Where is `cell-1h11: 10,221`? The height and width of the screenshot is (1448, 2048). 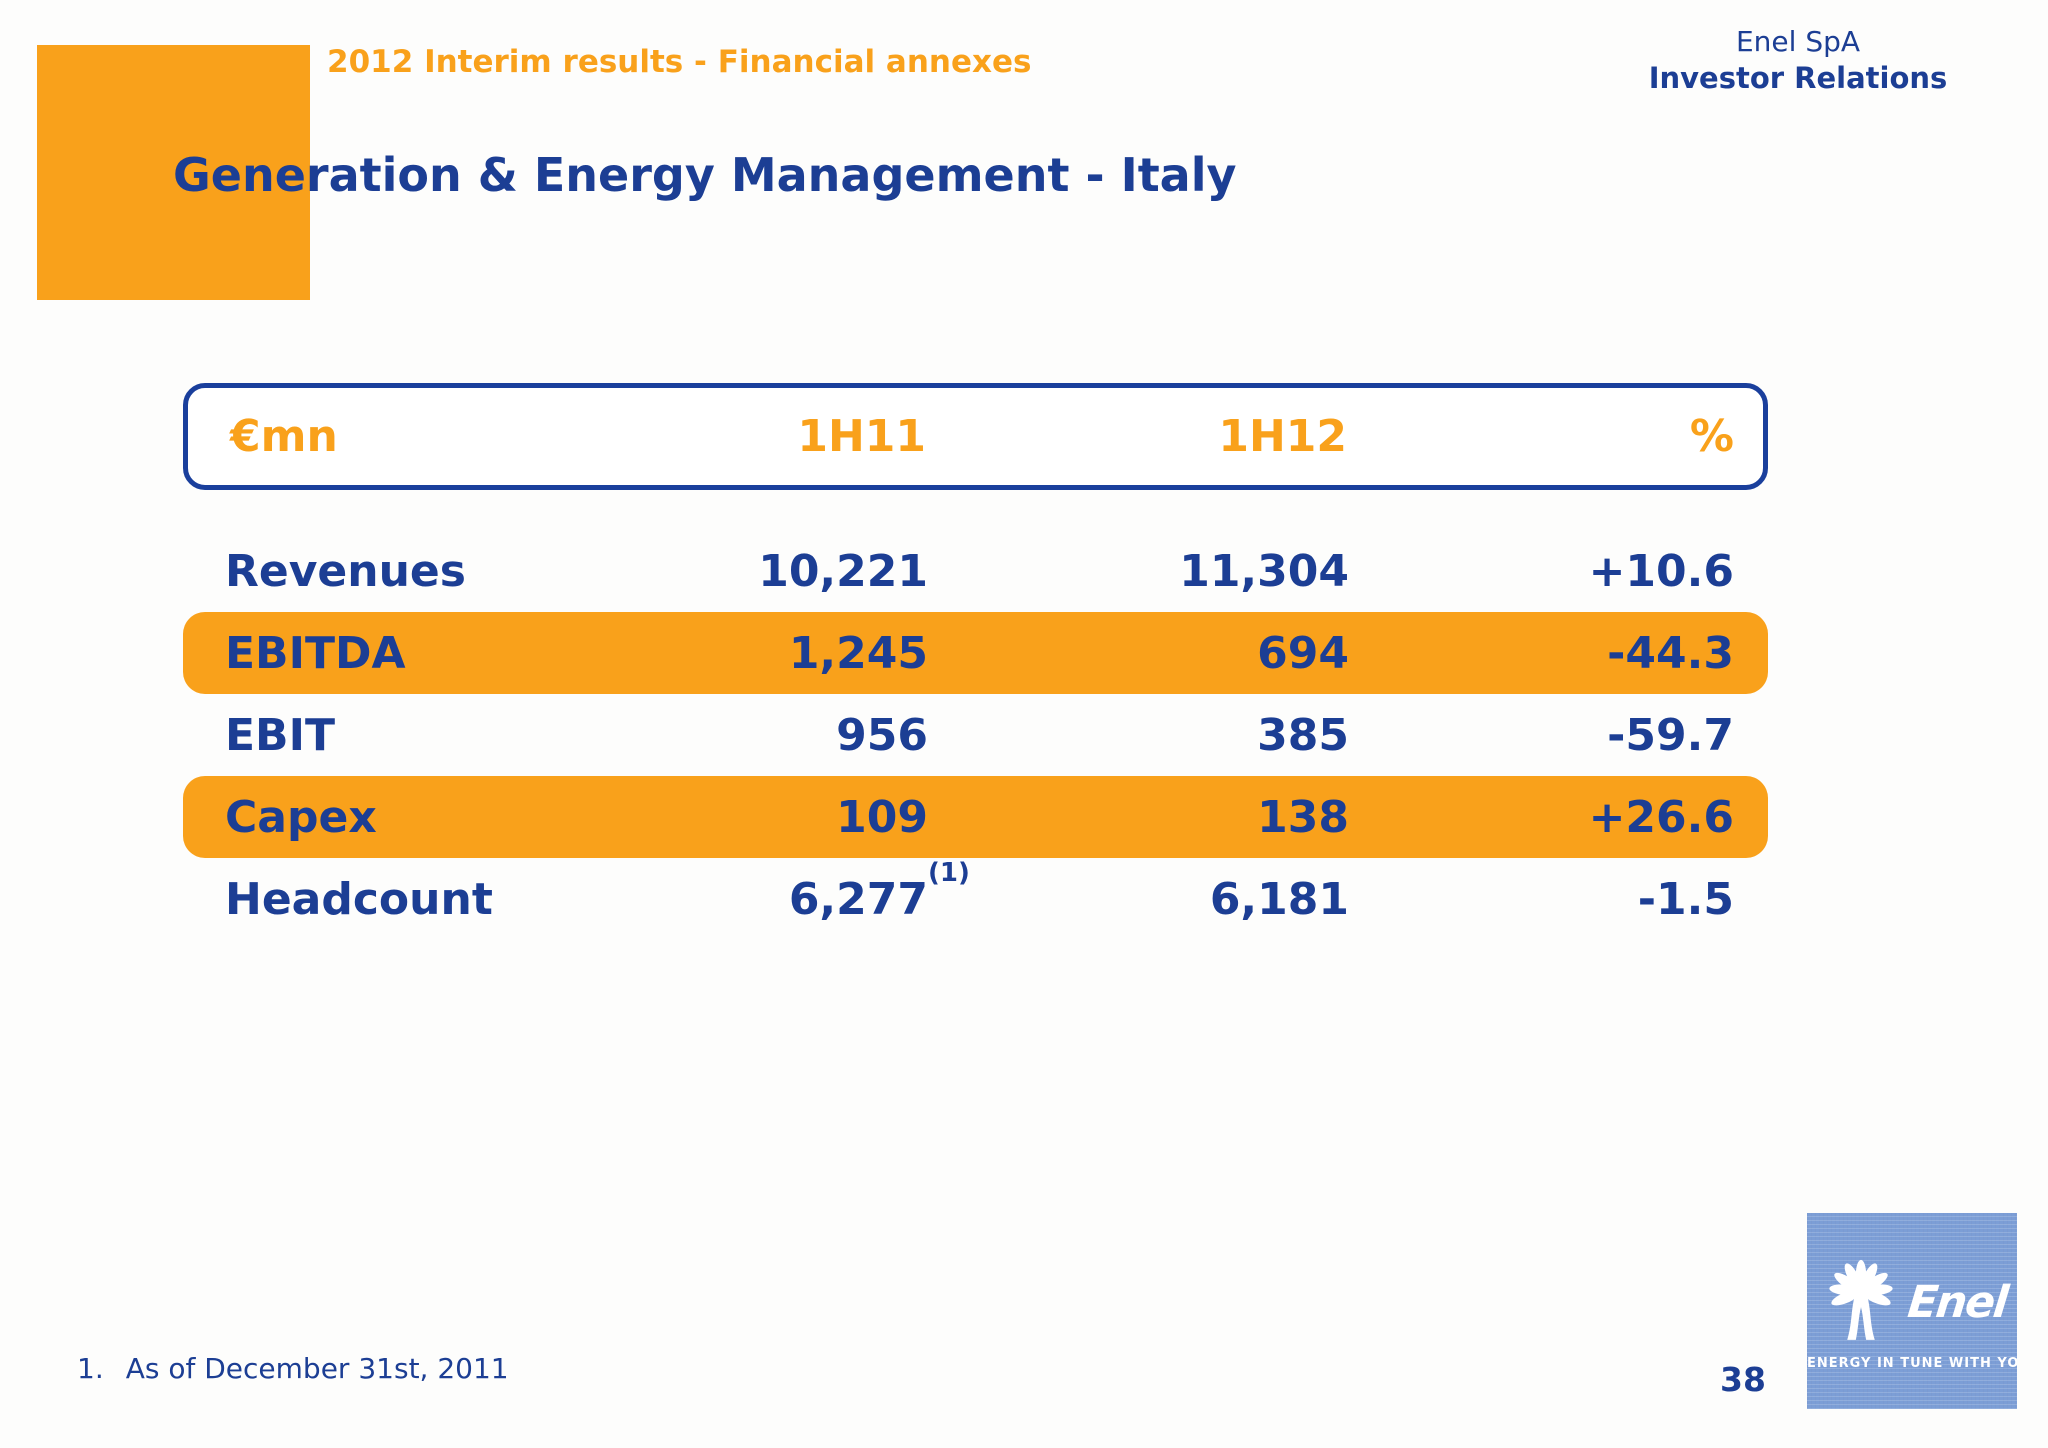
cell-1h11: 10,221 is located at coordinates (843, 571).